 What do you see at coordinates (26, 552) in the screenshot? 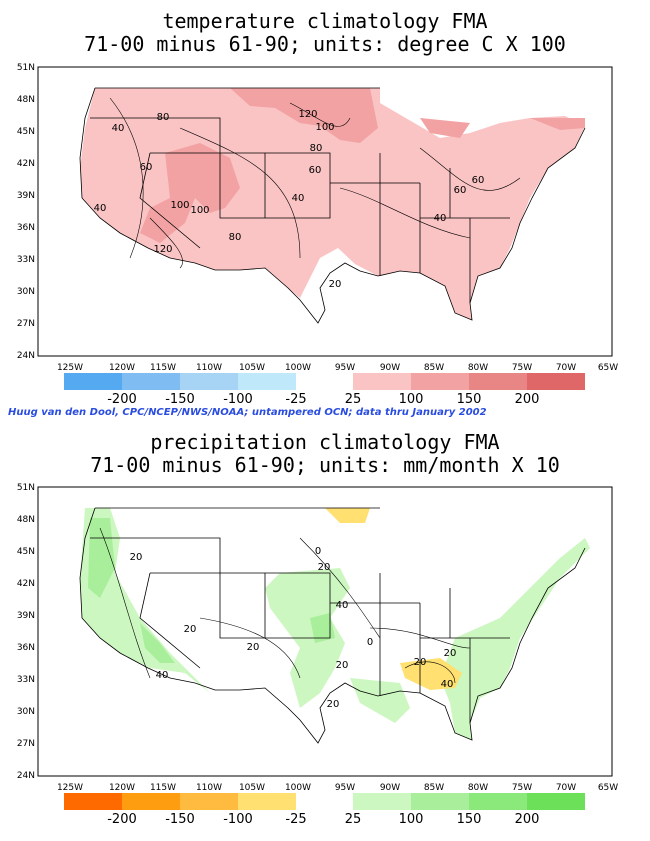
I see `lat-label: 45N` at bounding box center [26, 552].